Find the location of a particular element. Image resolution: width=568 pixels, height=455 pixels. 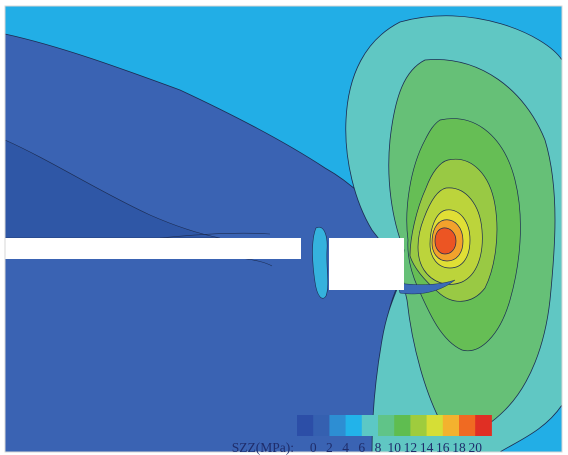

colorbar-tick-label: 0 is located at coordinates (313, 447).